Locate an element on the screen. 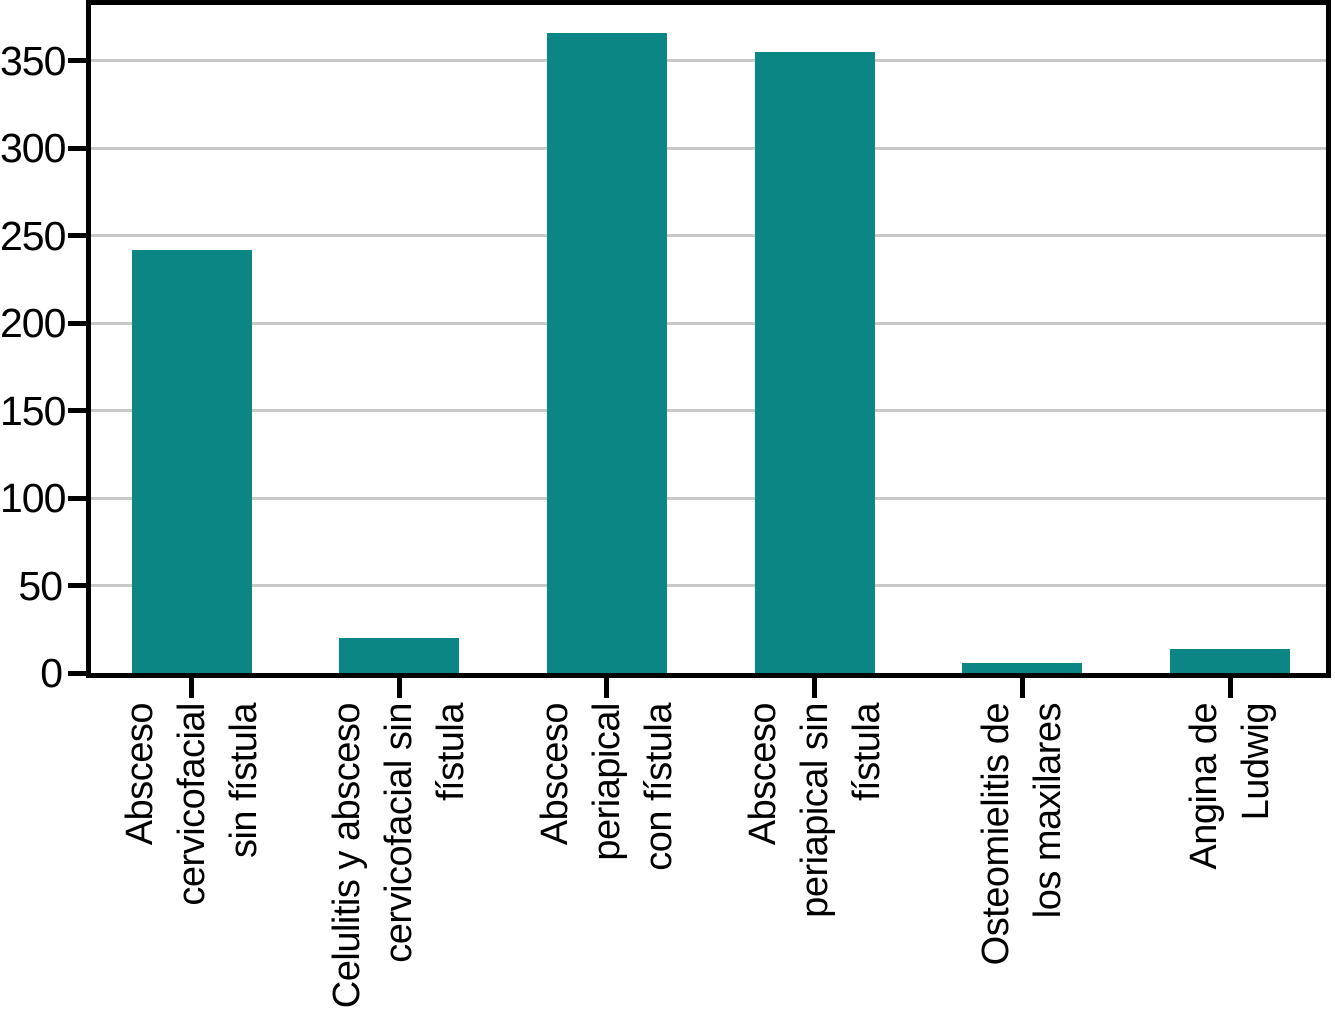 This screenshot has width=1335, height=1024. y-tick-label: 0 is located at coordinates (51, 673).